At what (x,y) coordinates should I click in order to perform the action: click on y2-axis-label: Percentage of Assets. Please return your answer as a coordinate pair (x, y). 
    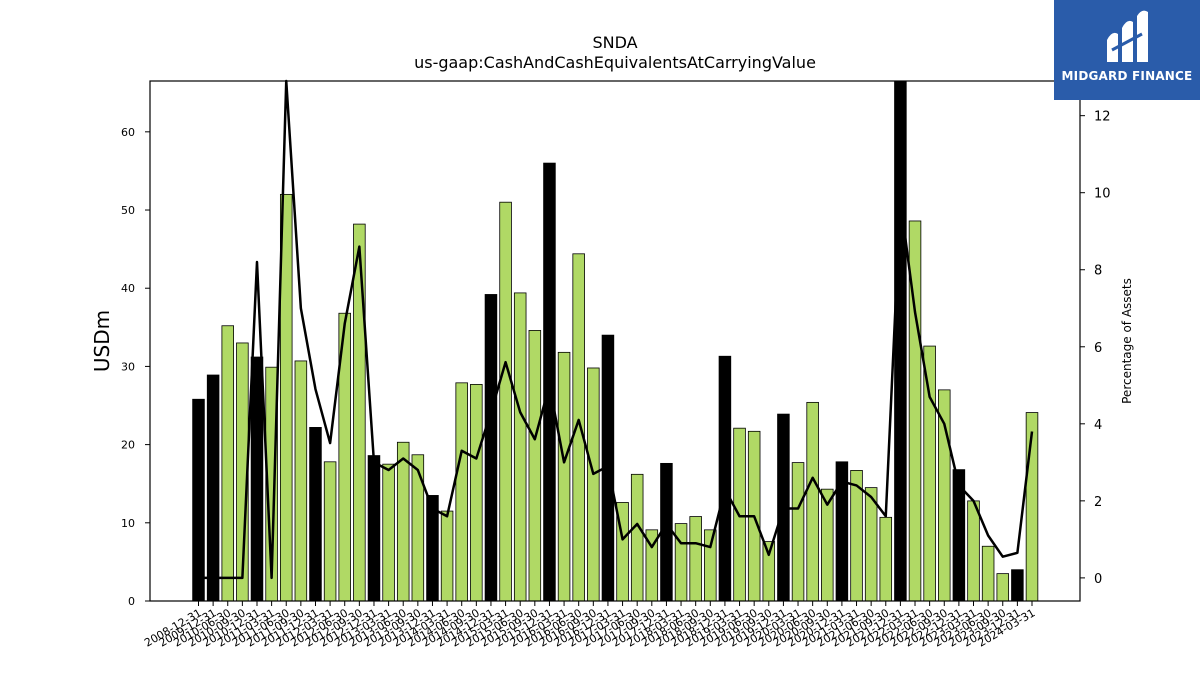
    Looking at the image, I should click on (1127, 341).